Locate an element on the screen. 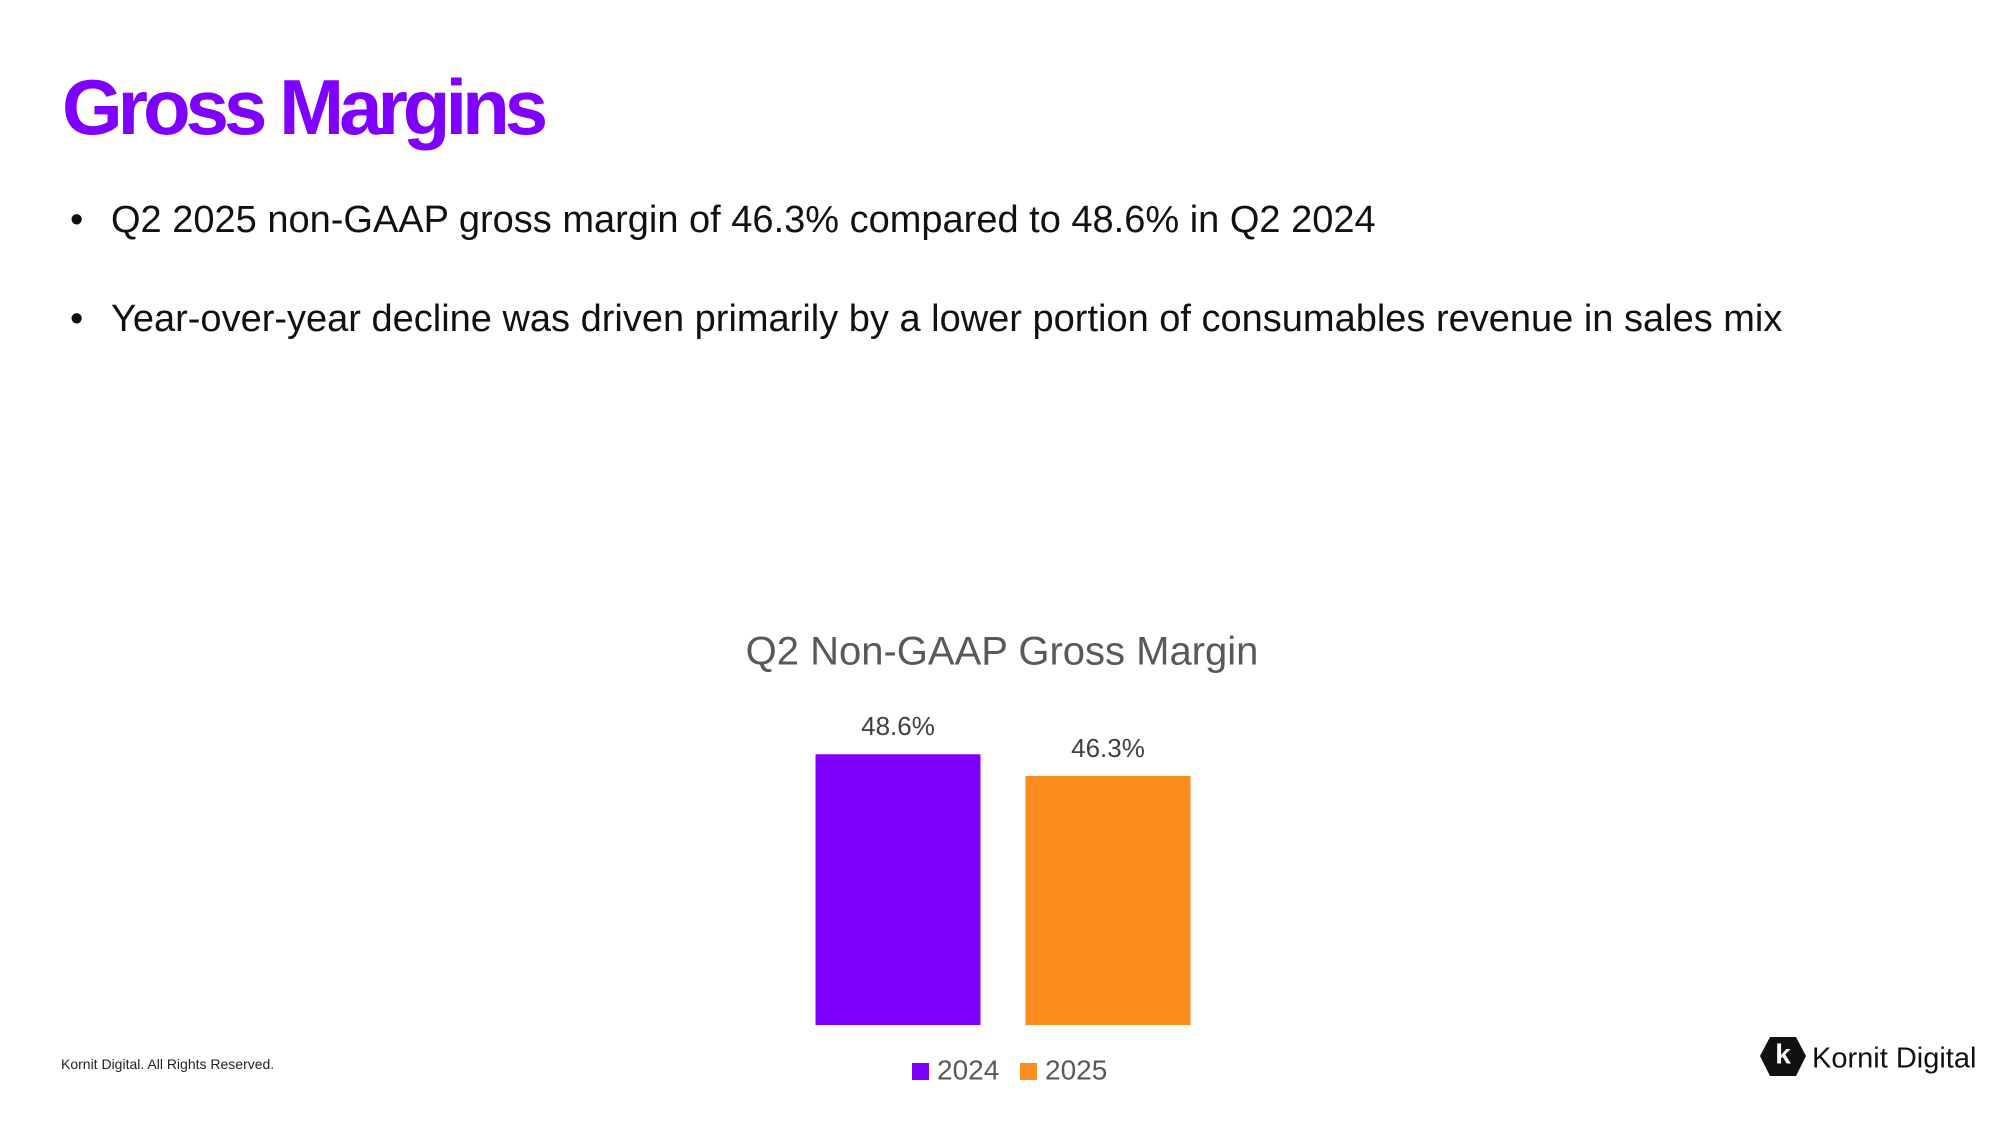 This screenshot has height=1125, width=2000. data-label: 46.3% is located at coordinates (1108, 748).